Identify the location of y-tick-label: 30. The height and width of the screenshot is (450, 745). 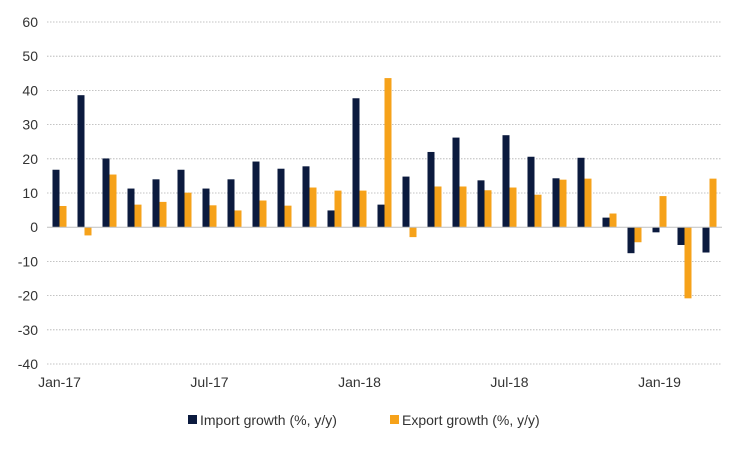
(30, 125).